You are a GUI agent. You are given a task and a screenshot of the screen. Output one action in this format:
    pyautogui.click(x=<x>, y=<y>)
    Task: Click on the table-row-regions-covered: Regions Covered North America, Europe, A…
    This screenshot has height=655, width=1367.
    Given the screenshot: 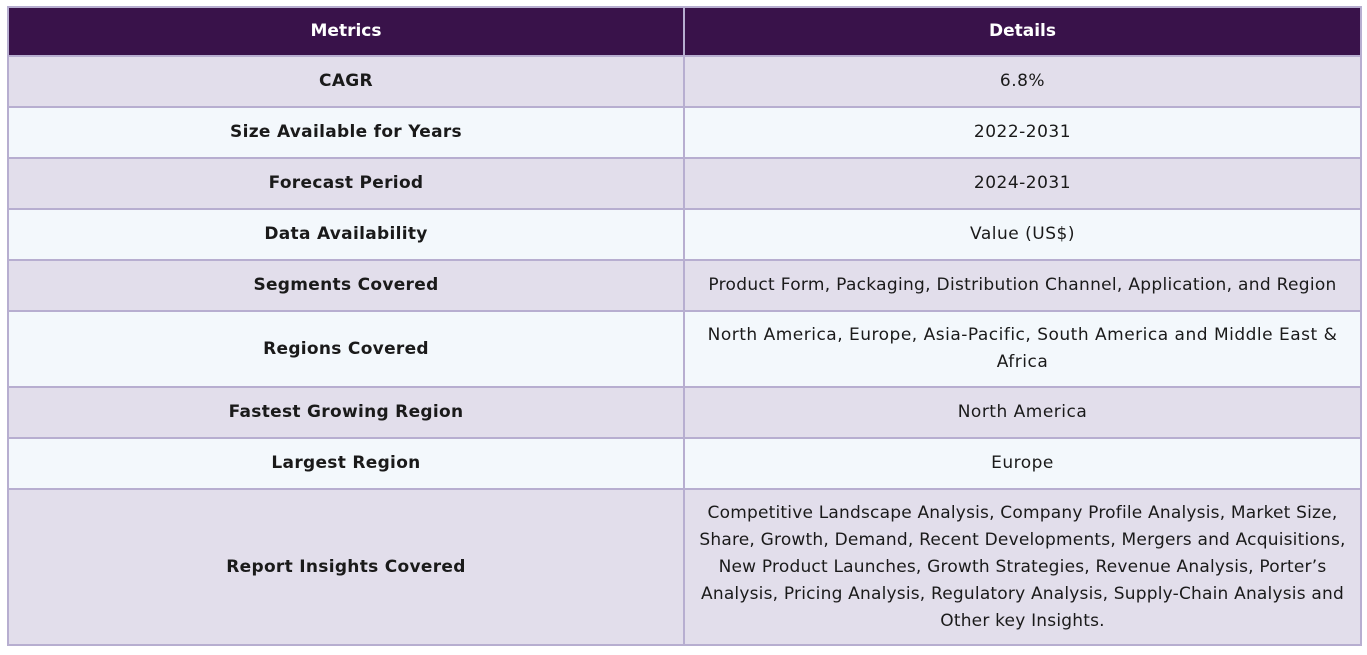 What is the action you would take?
    pyautogui.click(x=684, y=349)
    